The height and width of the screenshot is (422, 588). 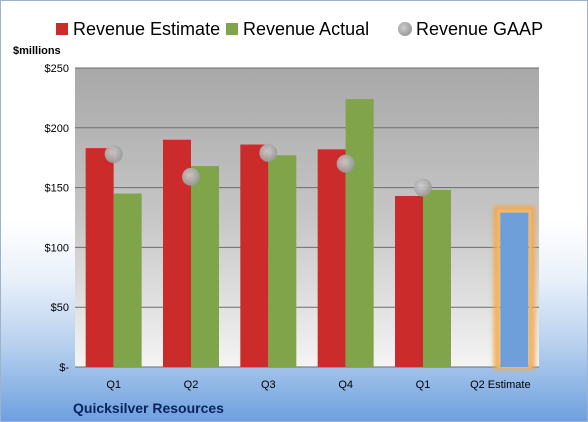 I want to click on legend-label: Revenue Actual, so click(x=306, y=29).